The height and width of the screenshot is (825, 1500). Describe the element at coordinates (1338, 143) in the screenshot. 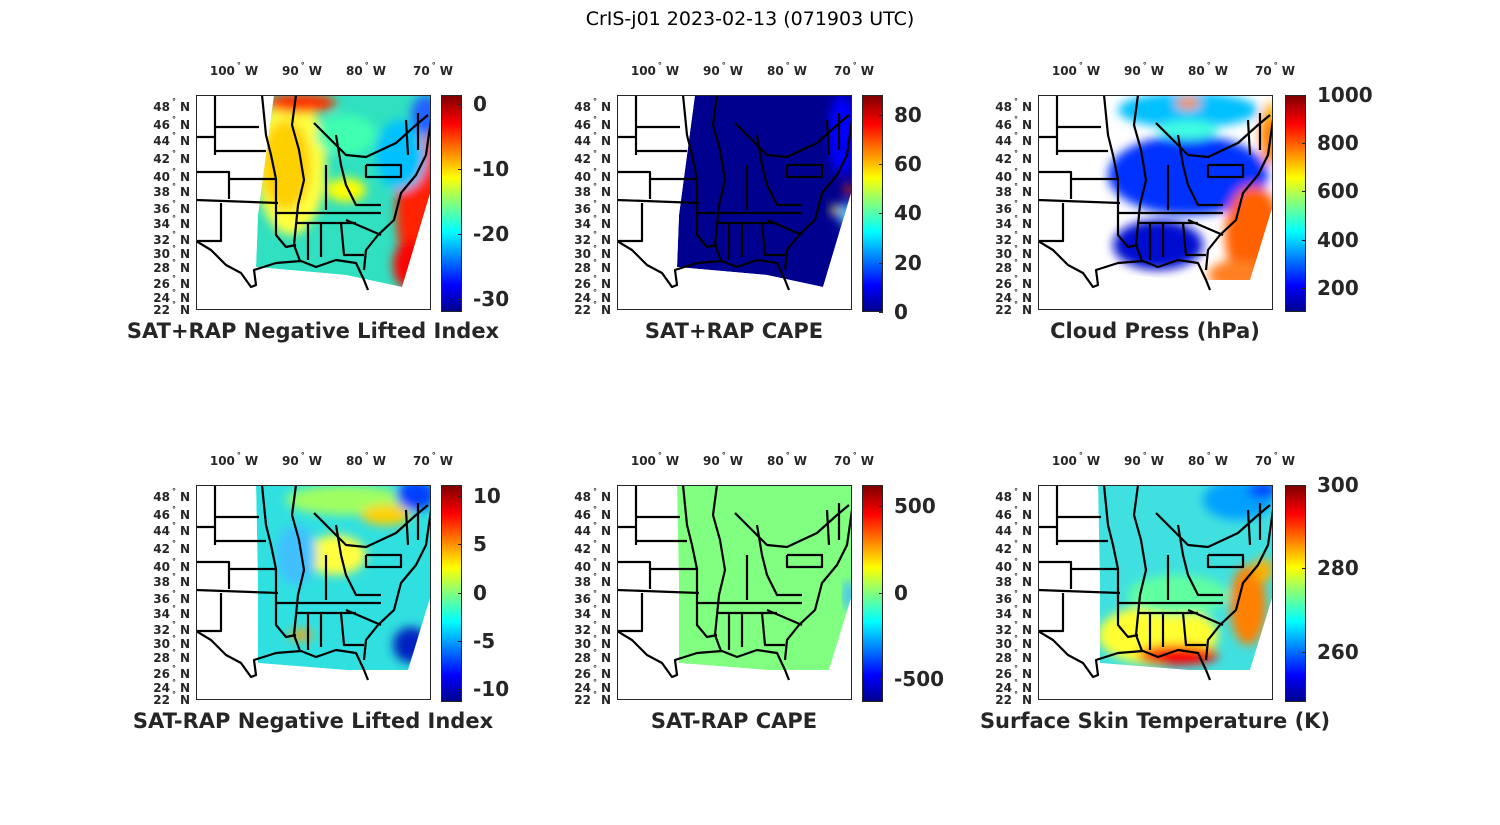

I see `colorbar-tick-label: 800` at that location.